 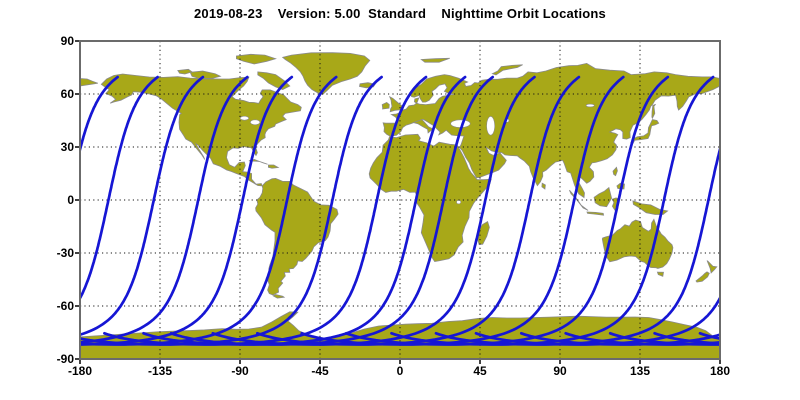 What do you see at coordinates (185, 71) in the screenshot?
I see `land-polygon-banks-island` at bounding box center [185, 71].